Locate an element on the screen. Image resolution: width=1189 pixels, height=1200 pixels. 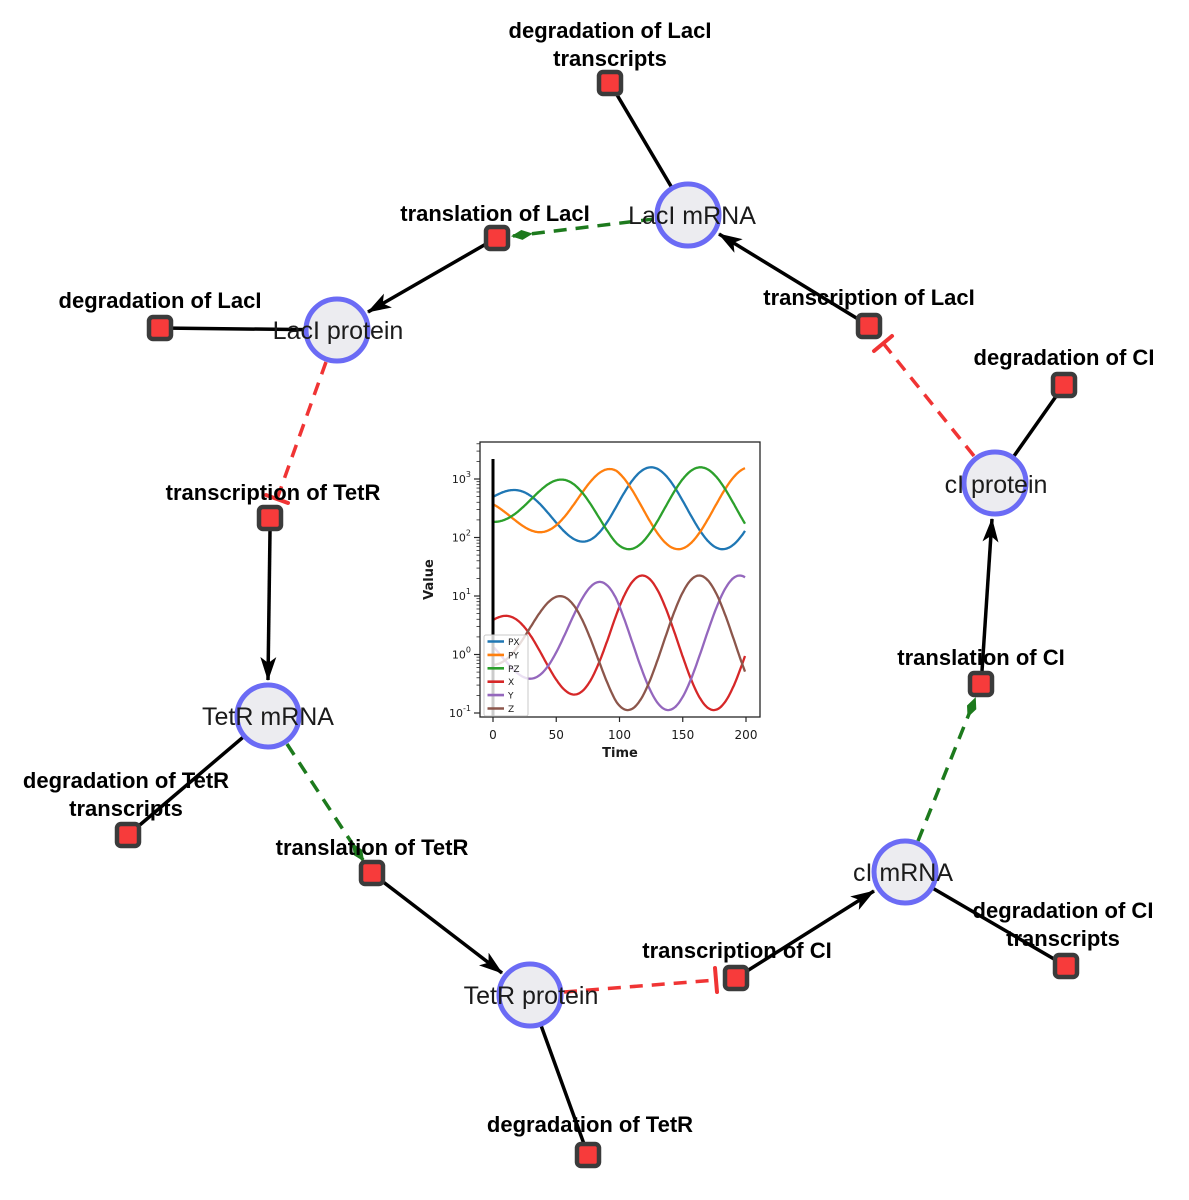
chart-xtick-label: 150 is located at coordinates (682, 735).